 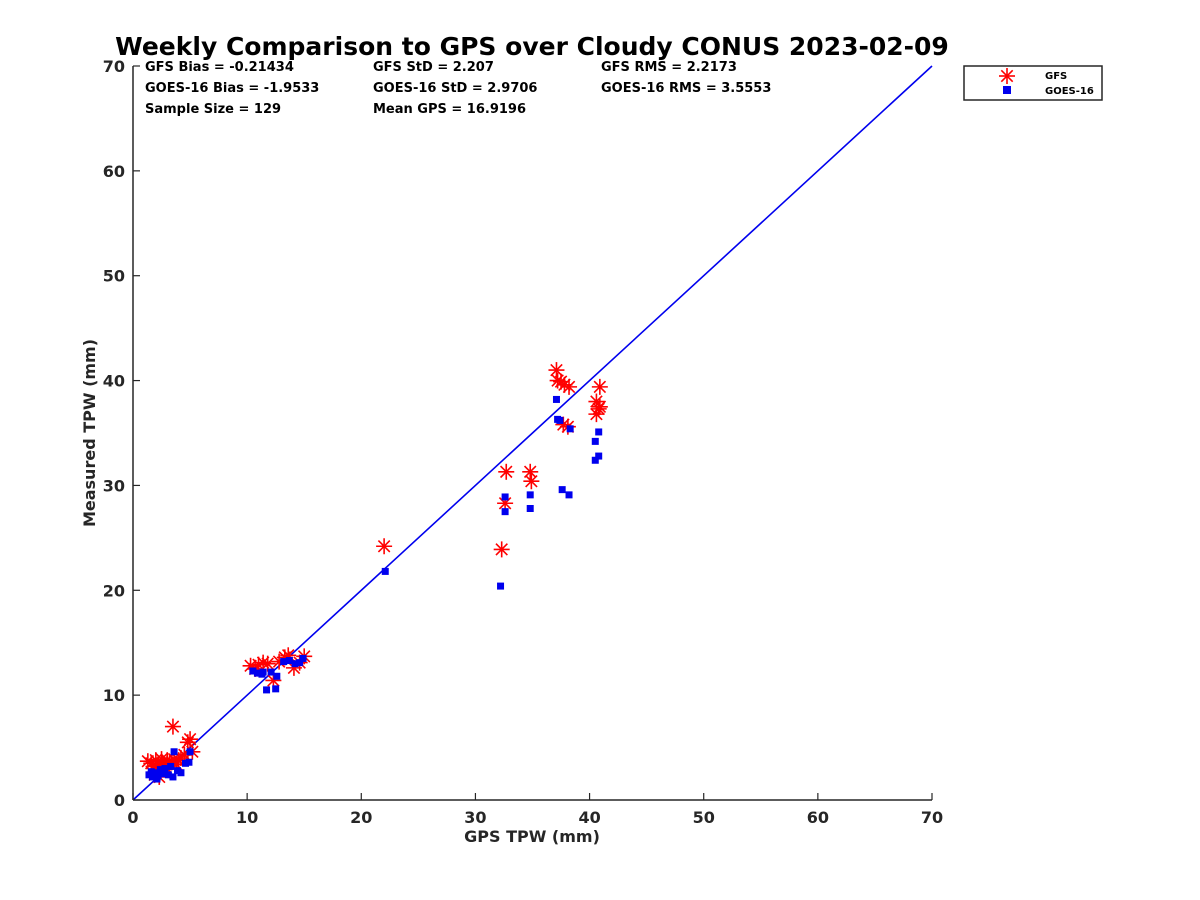 What do you see at coordinates (535, 810) in the screenshot?
I see `x-axis-ticks: 0 10 20 30 40 50 60 70` at bounding box center [535, 810].